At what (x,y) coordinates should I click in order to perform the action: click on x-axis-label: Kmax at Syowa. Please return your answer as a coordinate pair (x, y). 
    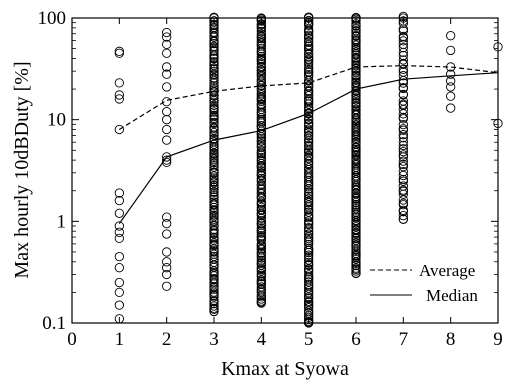
    Looking at the image, I should click on (285, 369).